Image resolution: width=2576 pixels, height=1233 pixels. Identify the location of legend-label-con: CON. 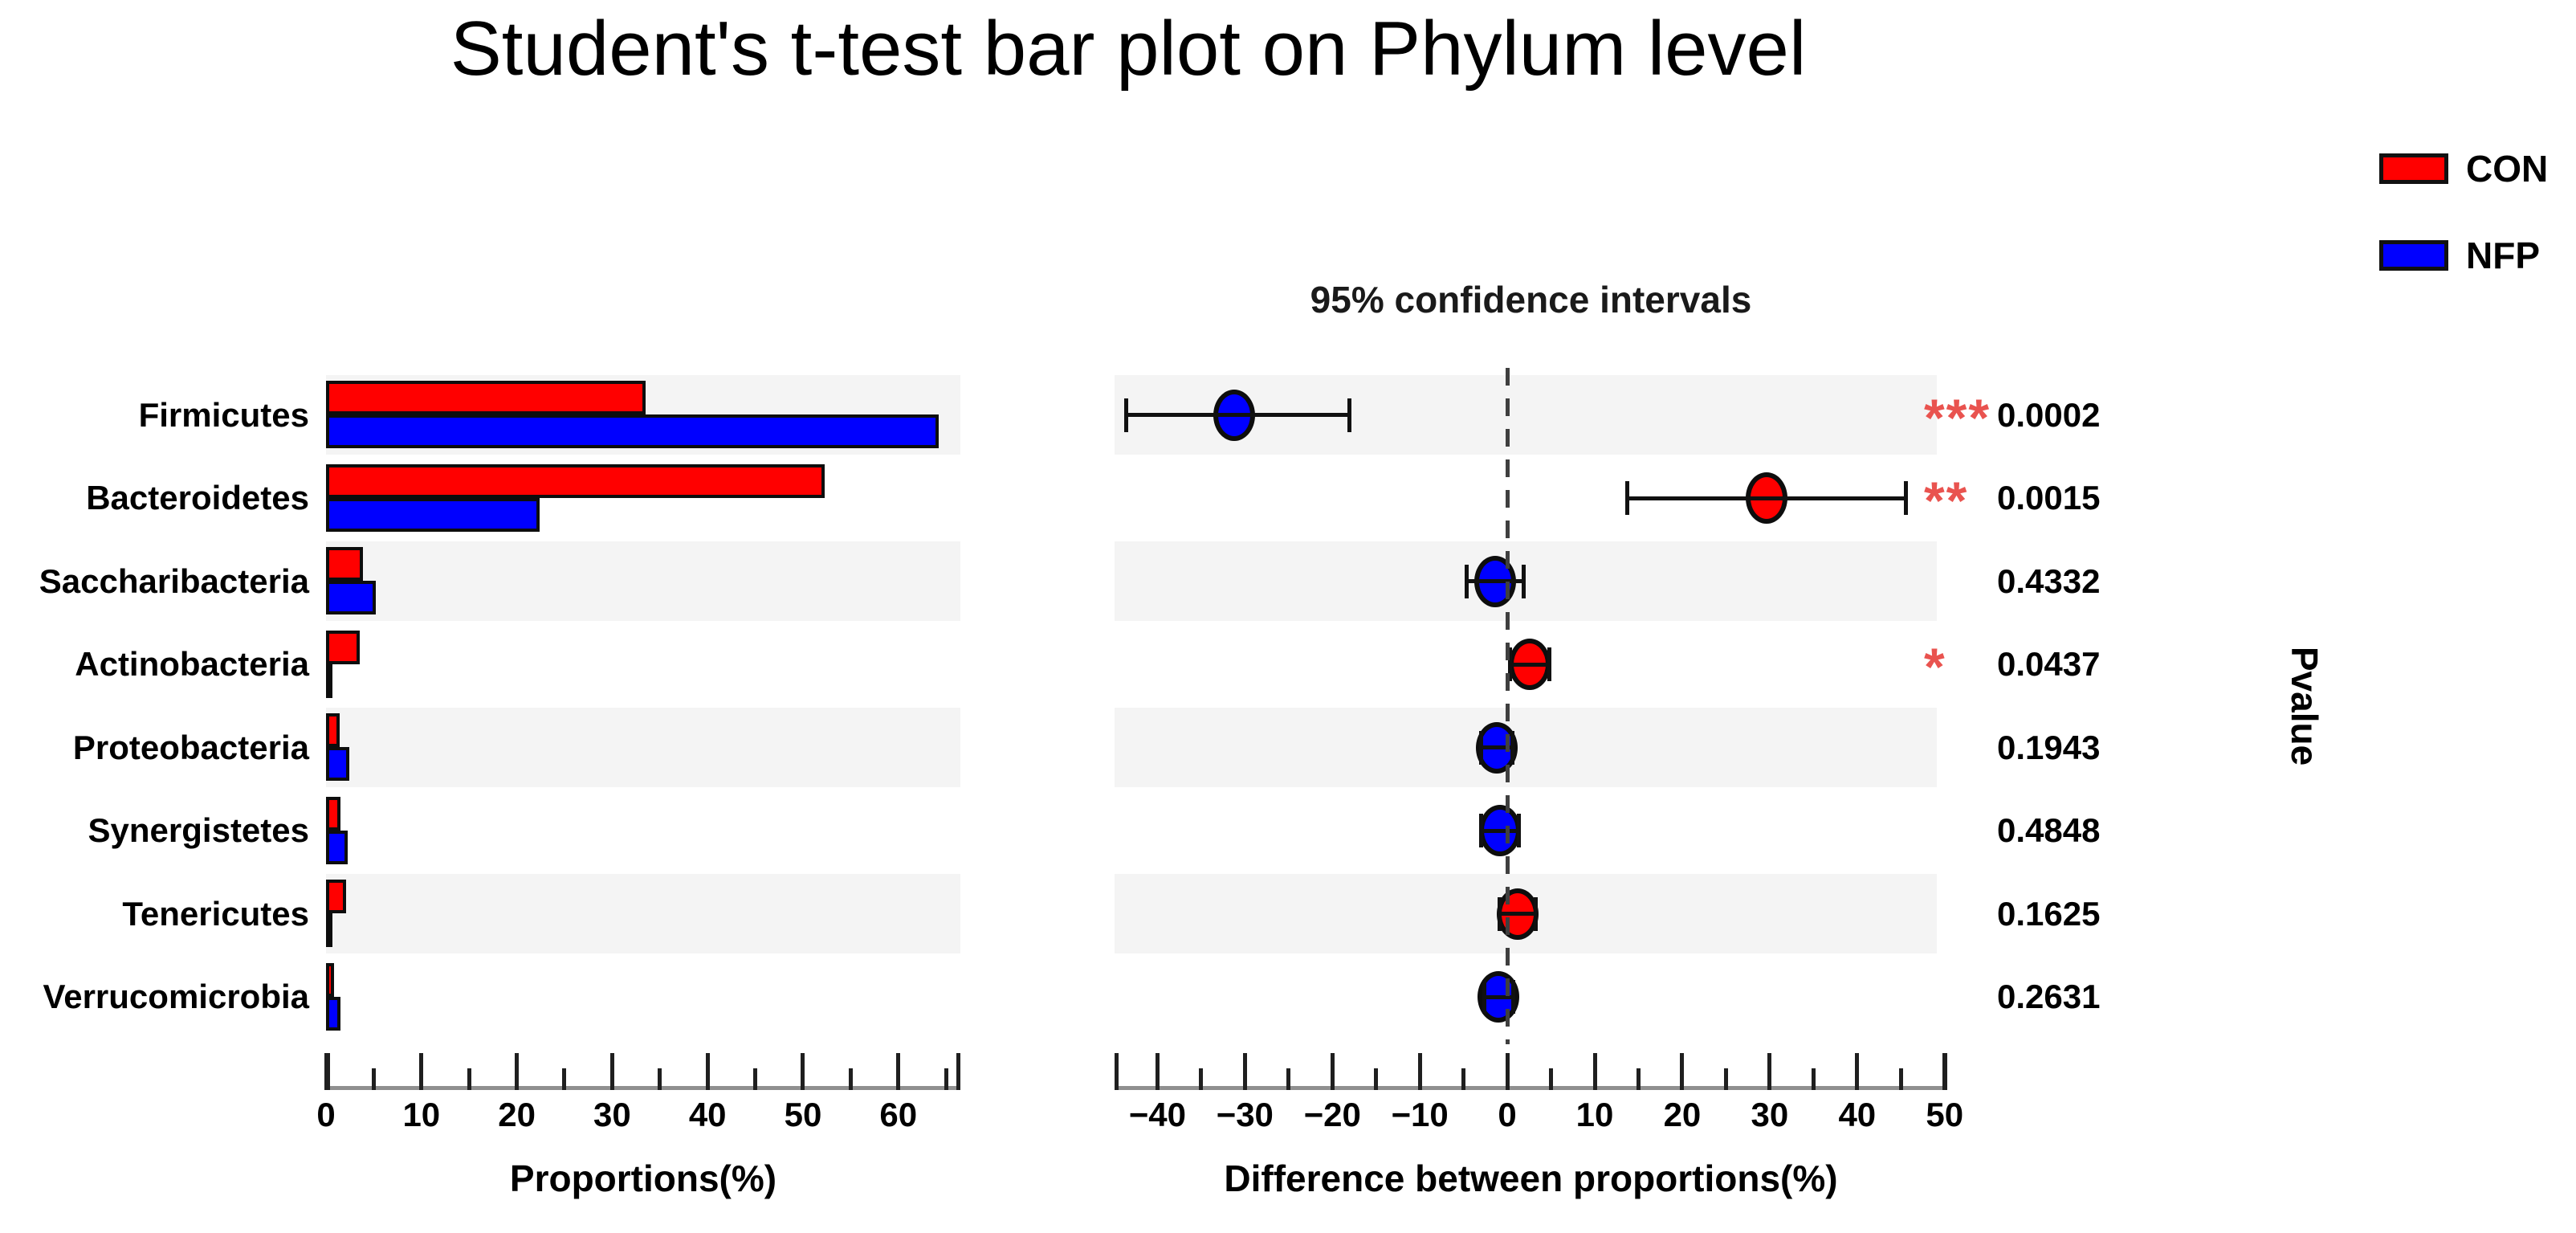
(2507, 169).